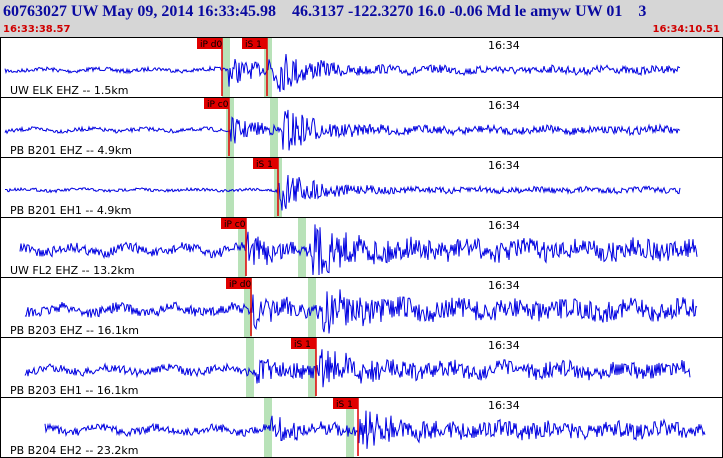 The image size is (723, 458). I want to click on start-time: 16:33:38.57, so click(37, 29).